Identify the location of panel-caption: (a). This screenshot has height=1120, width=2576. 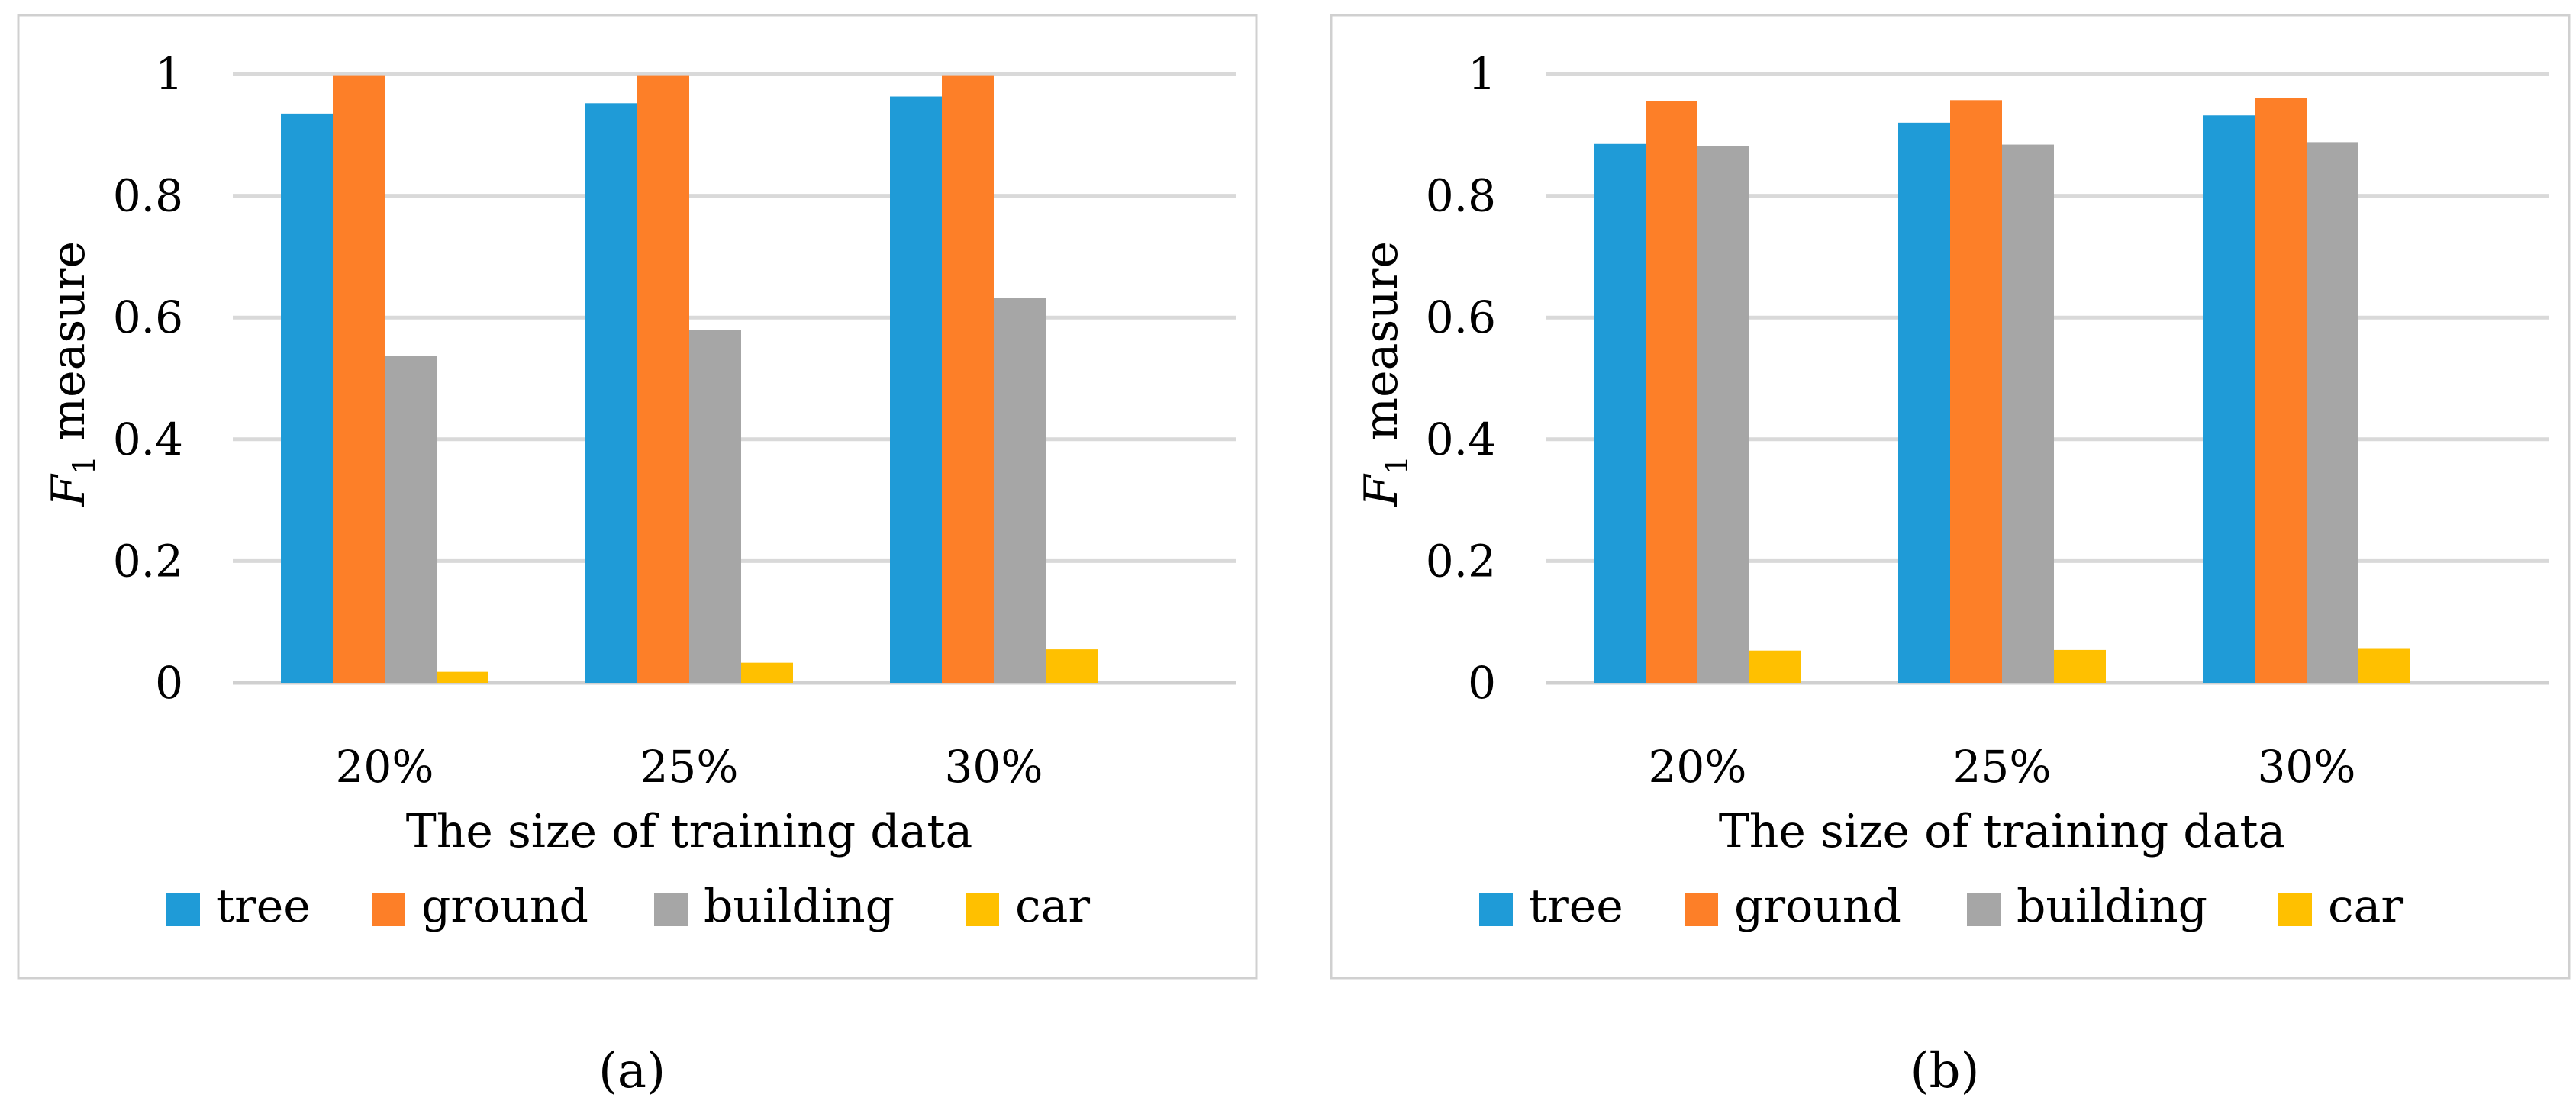
(632, 1071).